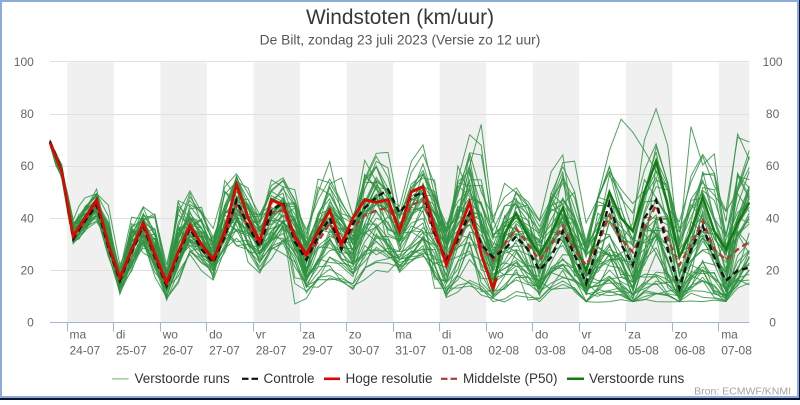 This screenshot has height=405, width=800. What do you see at coordinates (271, 351) in the screenshot?
I see `svg-text: 28-07` at bounding box center [271, 351].